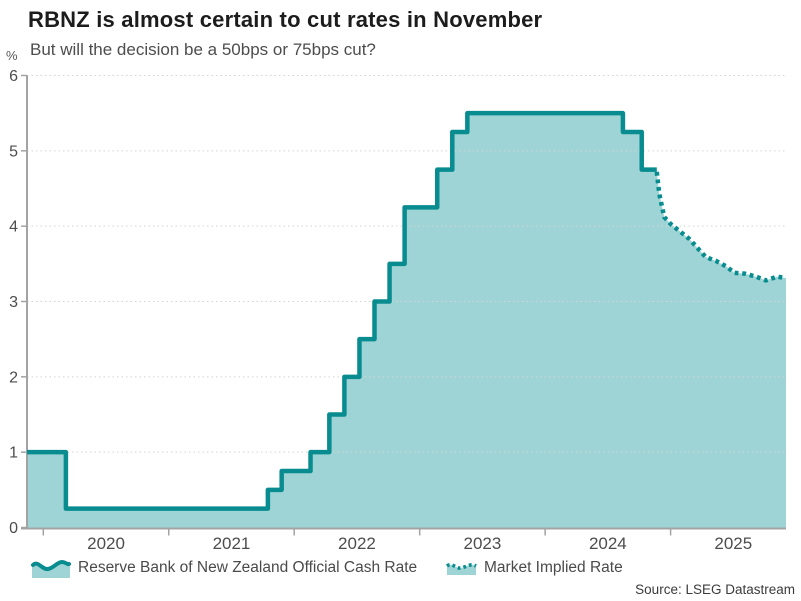 The width and height of the screenshot is (801, 601). Describe the element at coordinates (13, 377) in the screenshot. I see `y-tick-label: 2` at that location.